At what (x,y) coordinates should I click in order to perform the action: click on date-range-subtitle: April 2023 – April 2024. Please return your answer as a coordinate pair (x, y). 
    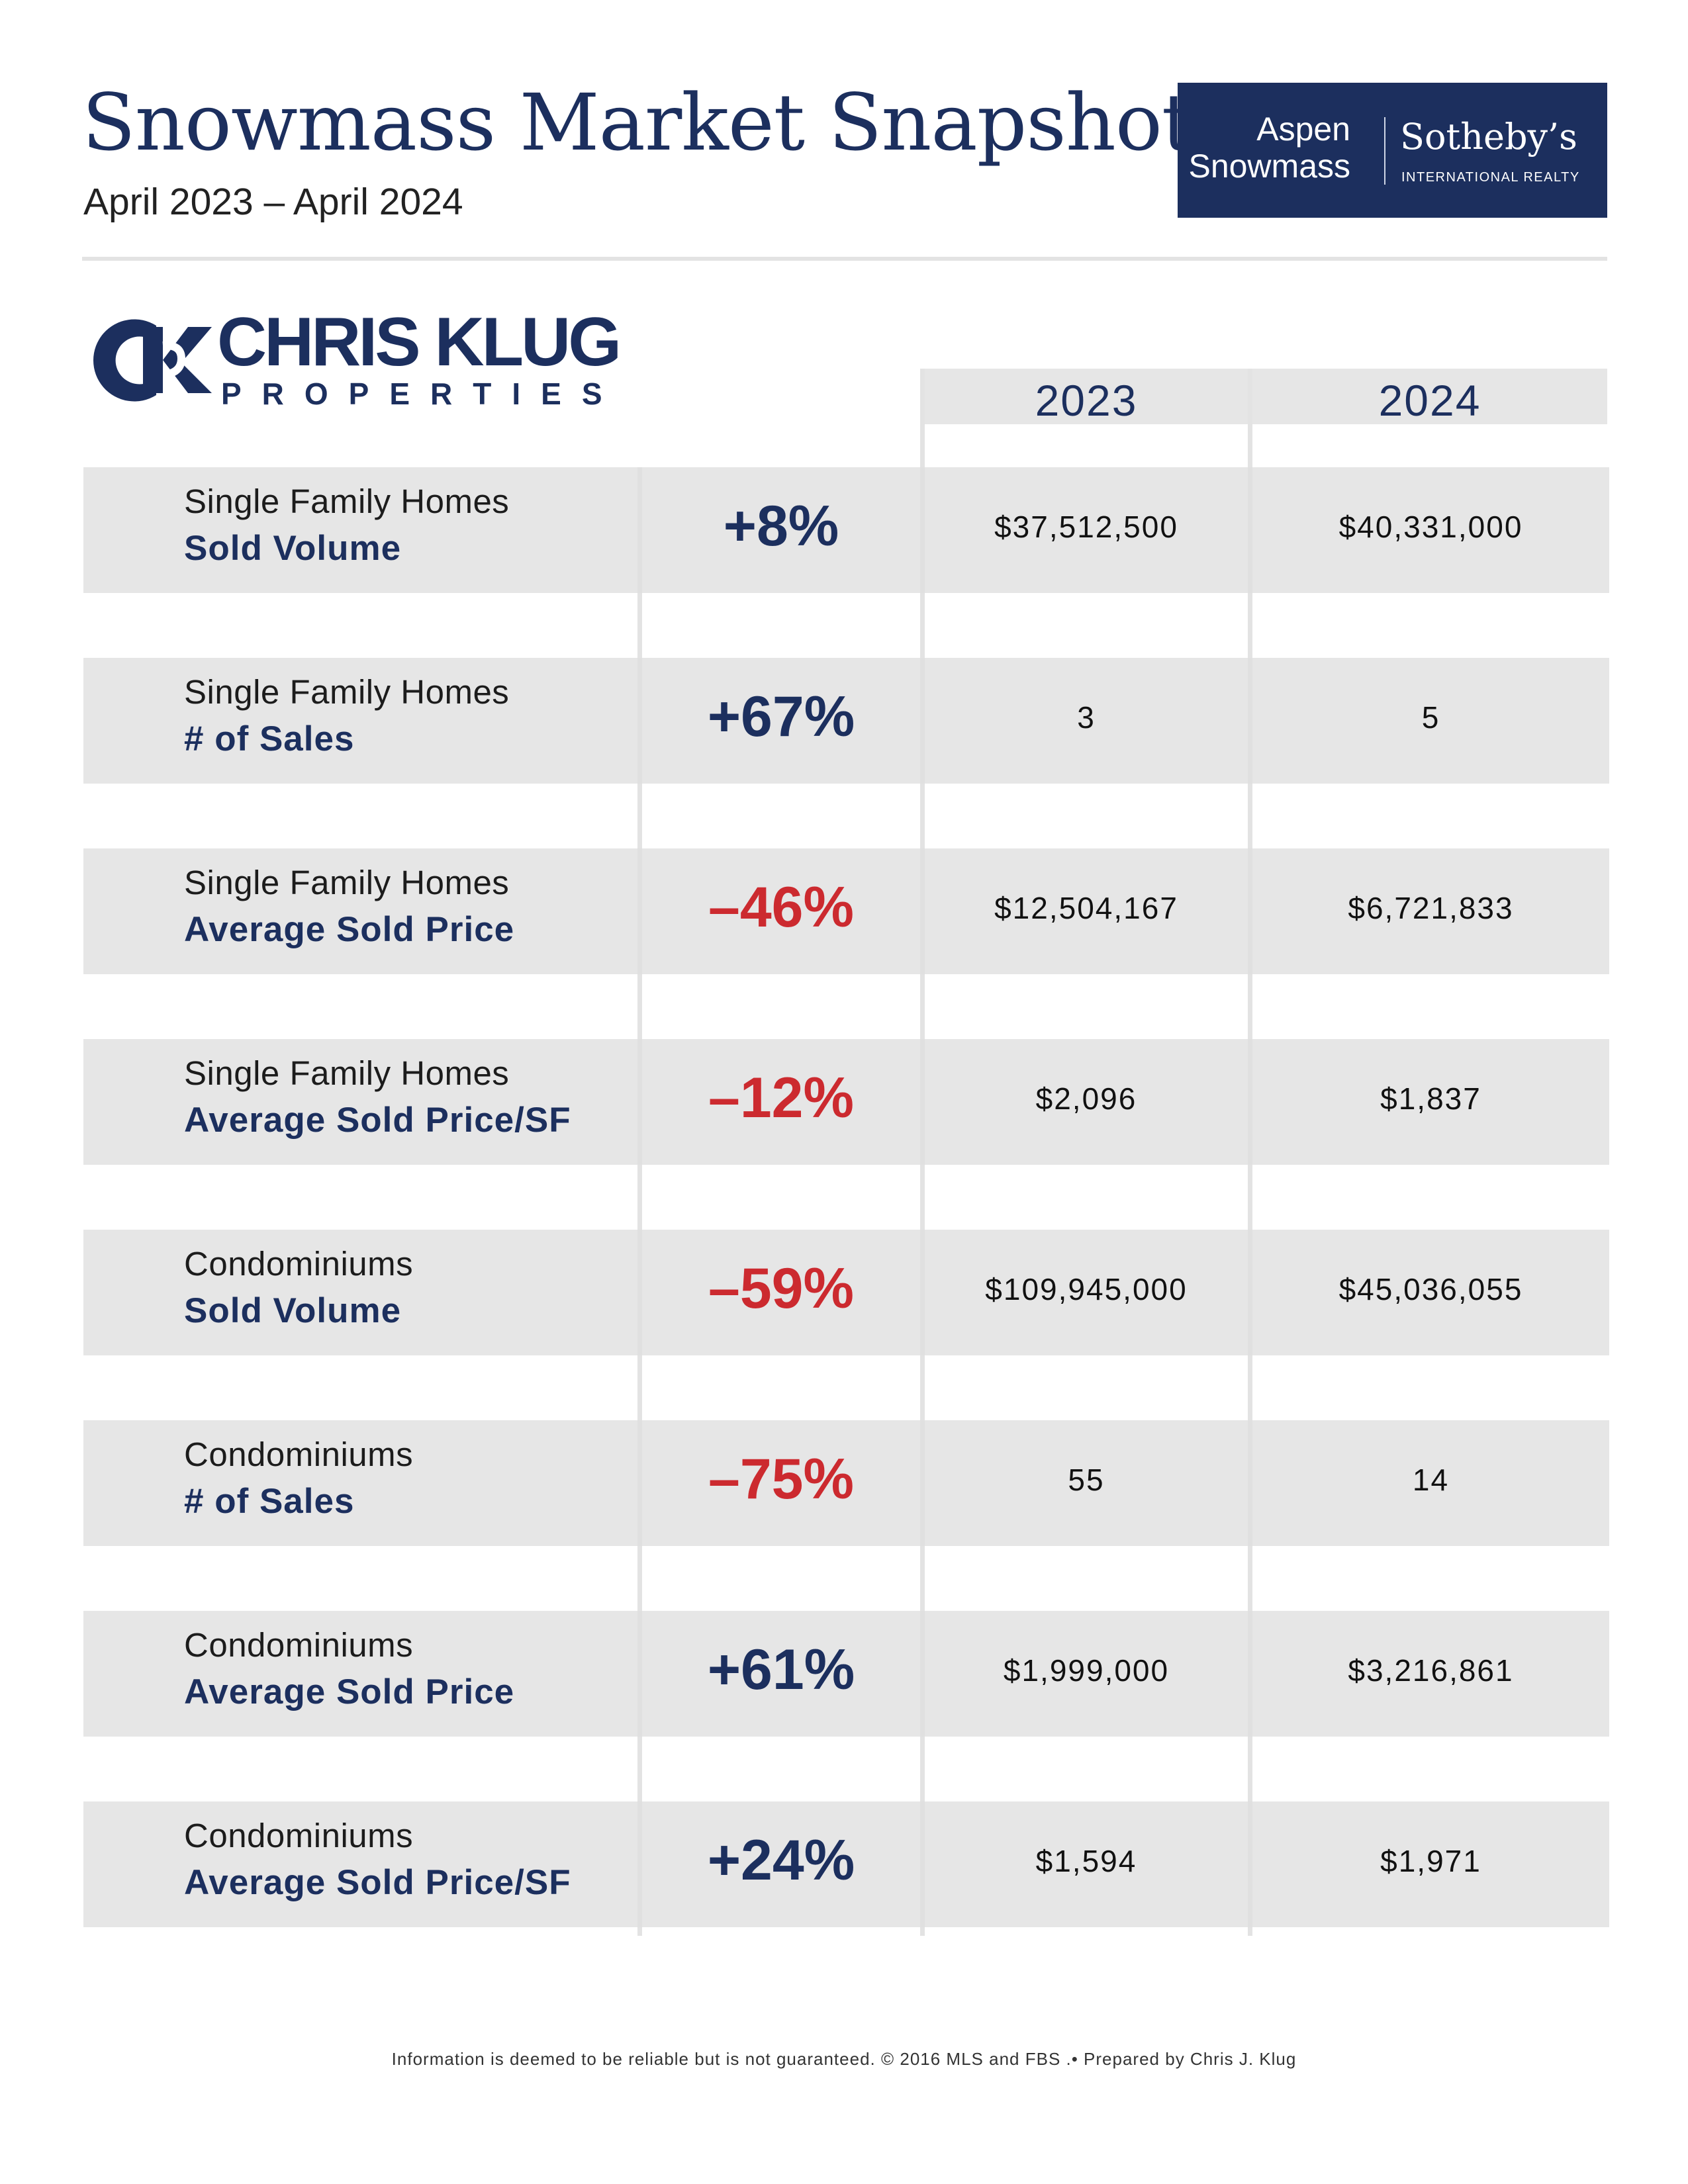
    Looking at the image, I should click on (273, 202).